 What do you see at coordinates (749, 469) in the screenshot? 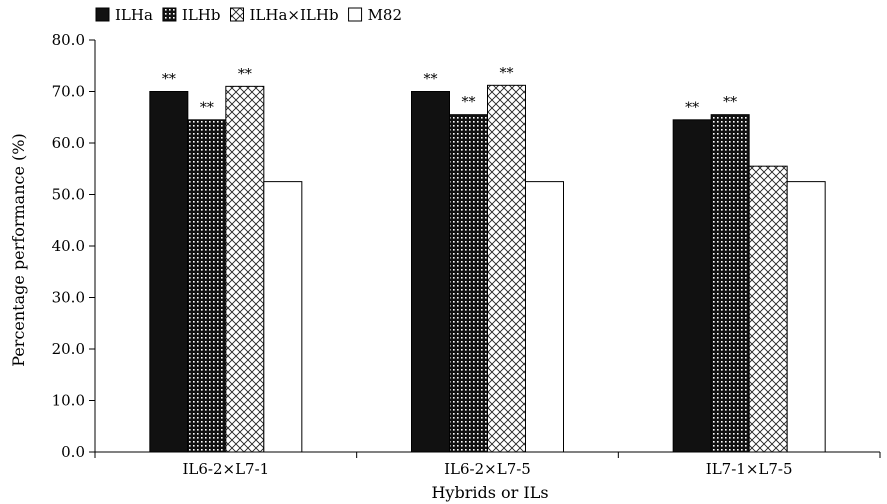
I see `x-tick-label: IL7-1×L7-5` at bounding box center [749, 469].